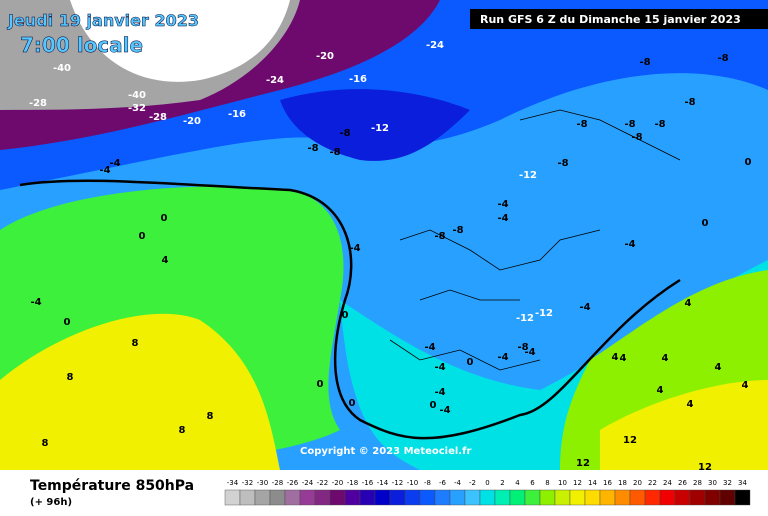 This screenshot has height=516, width=768. I want to click on cold-core, so click(375, 125).